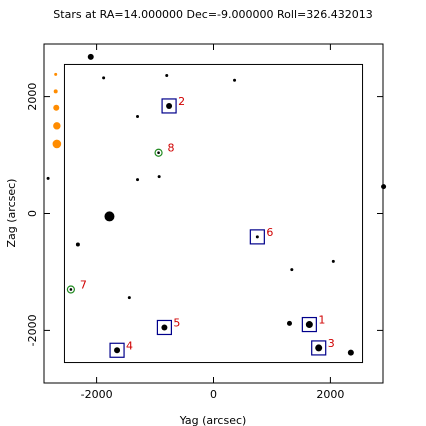 This screenshot has width=426, height=426. What do you see at coordinates (181, 101) in the screenshot?
I see `guide-star-label: 2` at bounding box center [181, 101].